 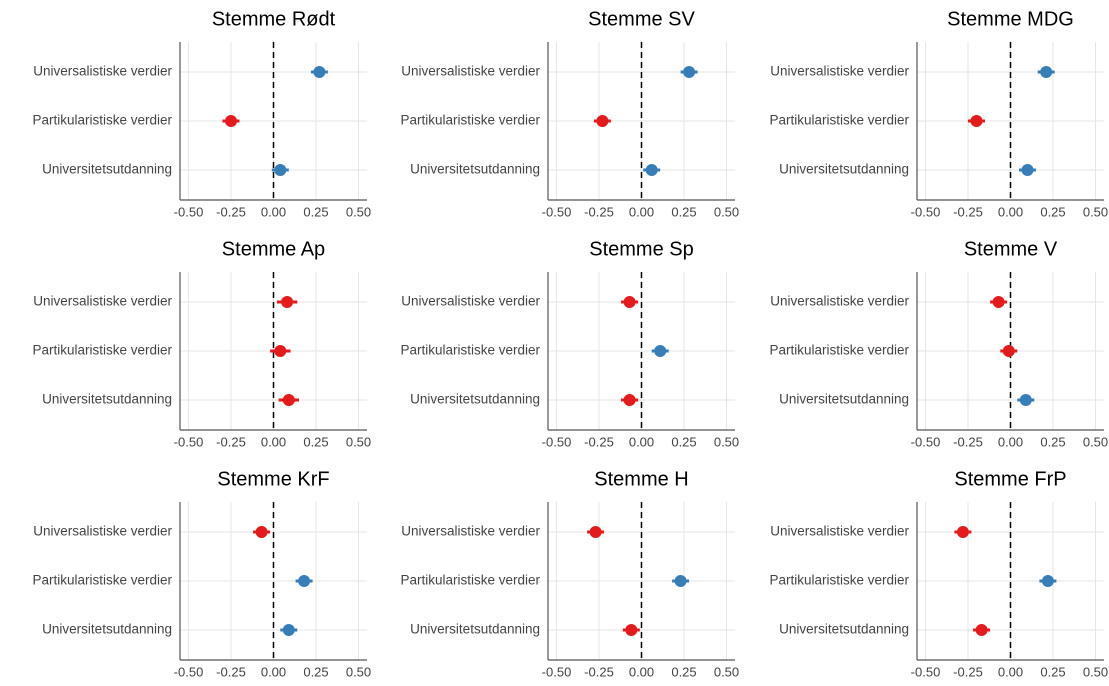 I want to click on panel-title: Stemme FrP, so click(x=1010, y=479).